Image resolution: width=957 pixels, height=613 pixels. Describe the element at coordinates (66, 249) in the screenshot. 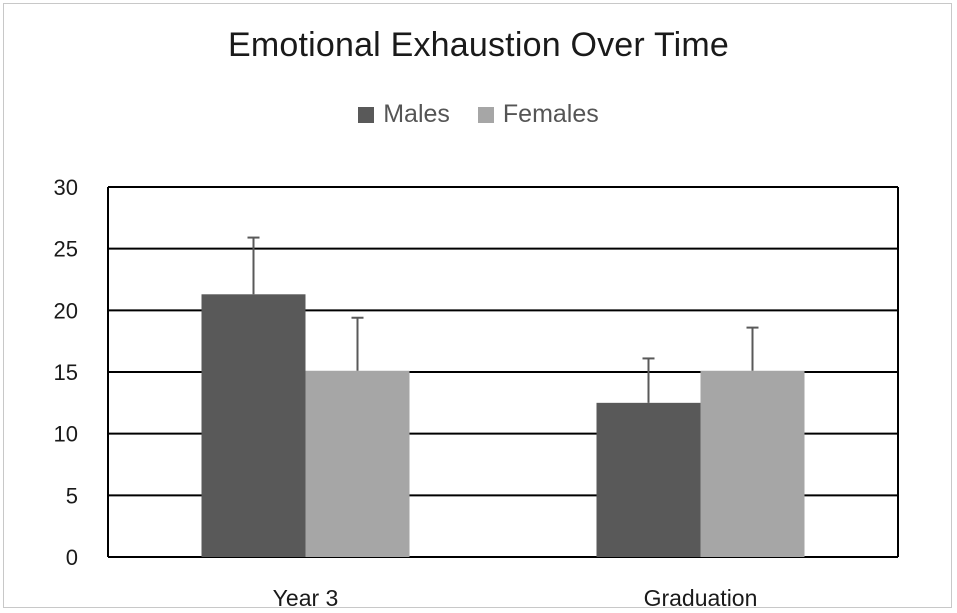

I see `y-tick-label: 25` at that location.